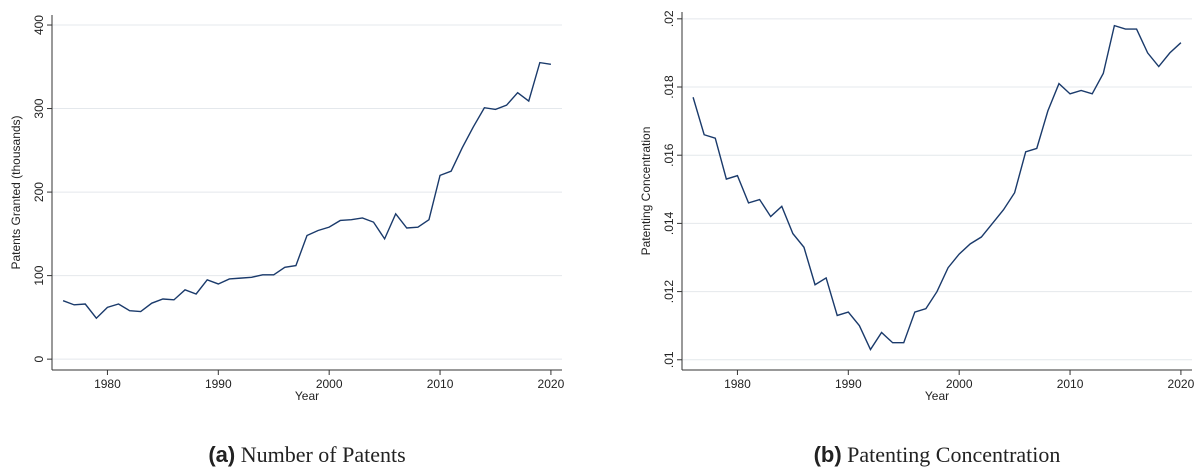 The image size is (1204, 473). I want to click on y-tick-label: 300, so click(39, 108).